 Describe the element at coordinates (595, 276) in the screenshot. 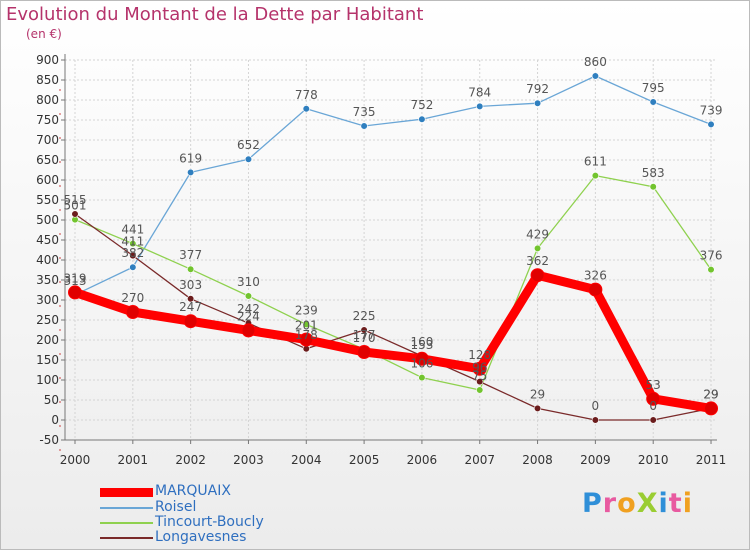

I see `data-label: 326` at that location.